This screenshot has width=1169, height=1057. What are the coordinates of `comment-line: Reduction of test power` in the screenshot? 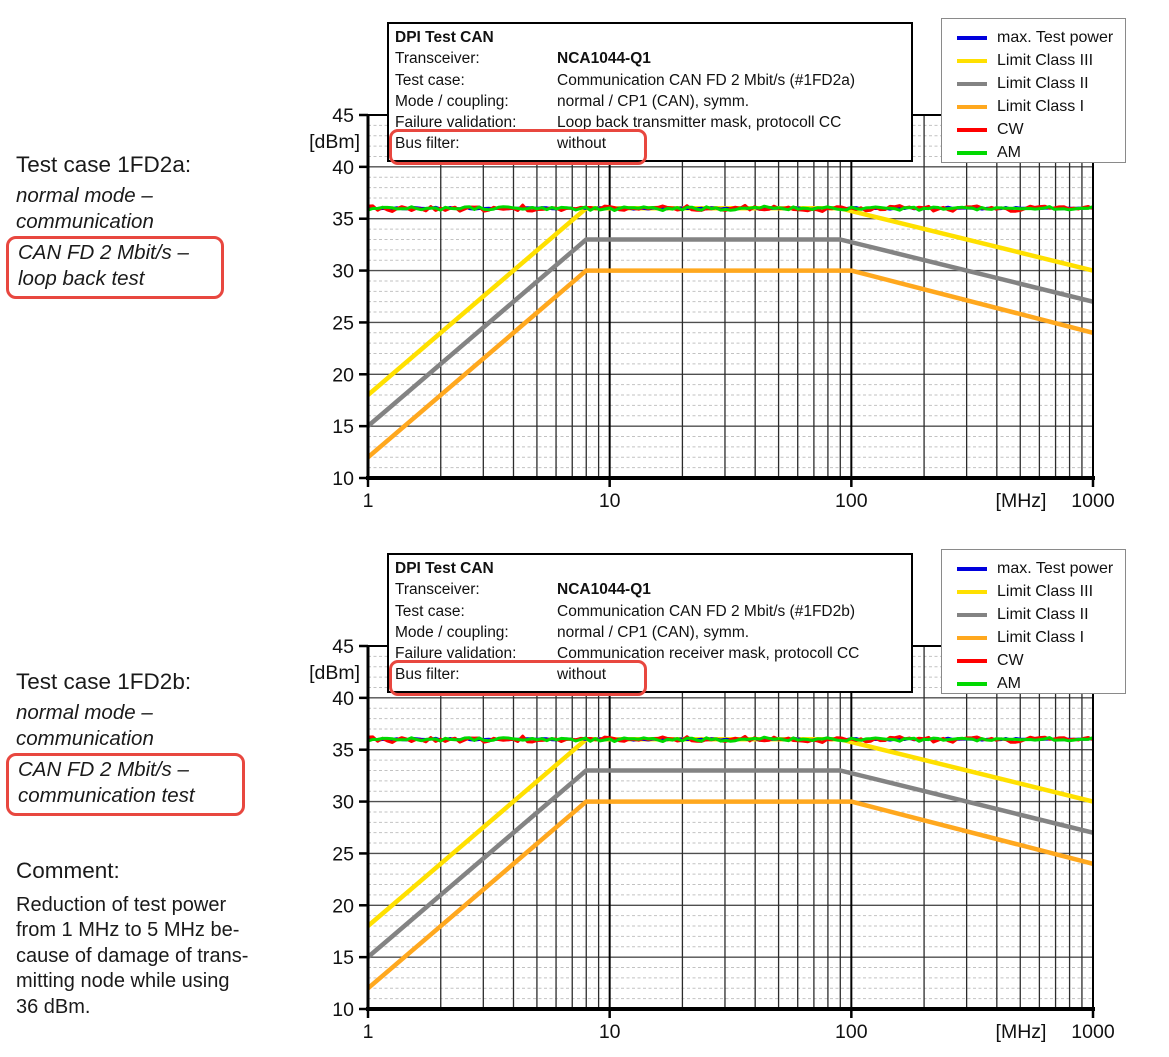 It's located at (121, 905).